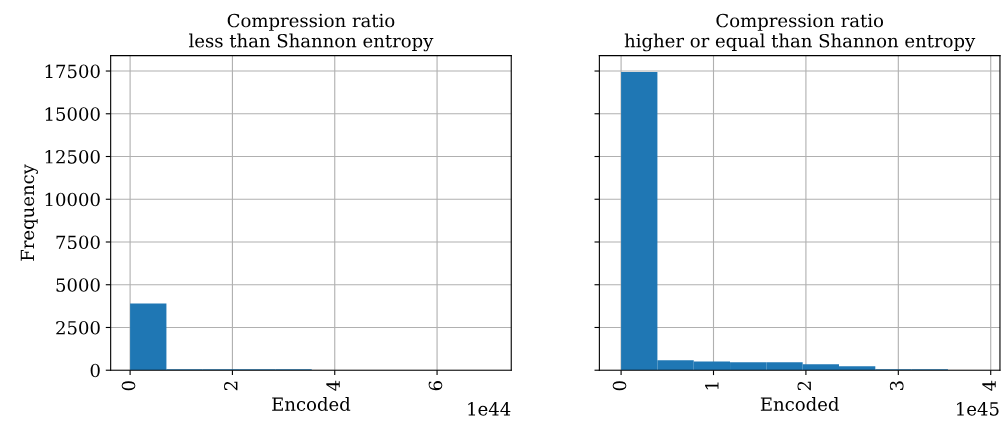 The height and width of the screenshot is (428, 1006). Describe the element at coordinates (712, 386) in the screenshot. I see `x-tick-label: 1` at that location.